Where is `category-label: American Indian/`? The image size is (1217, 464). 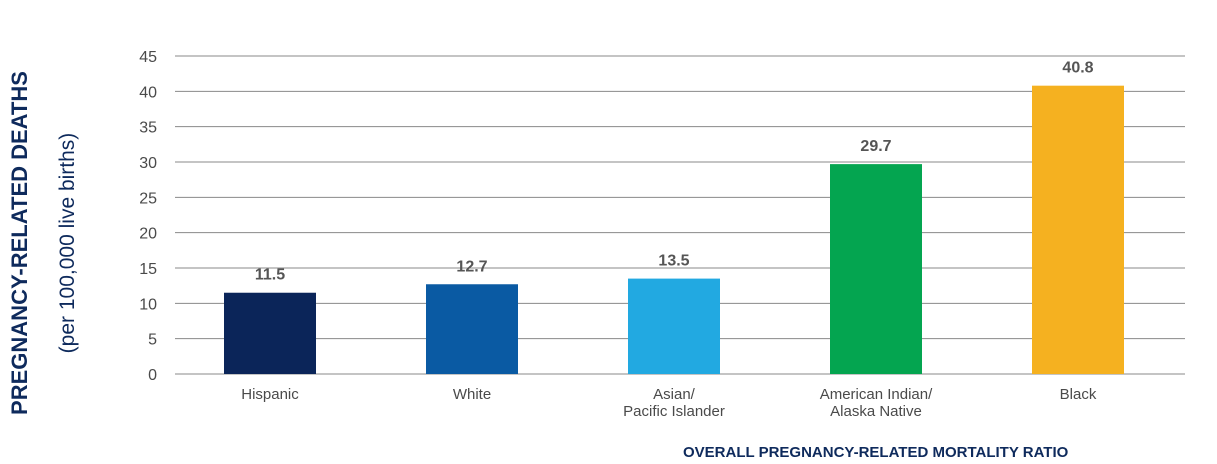
category-label: American Indian/ is located at coordinates (876, 394).